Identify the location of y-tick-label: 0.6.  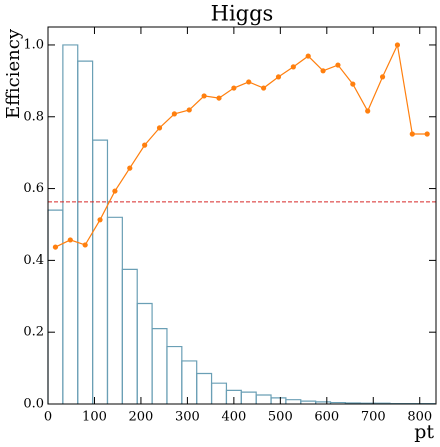
(33, 188).